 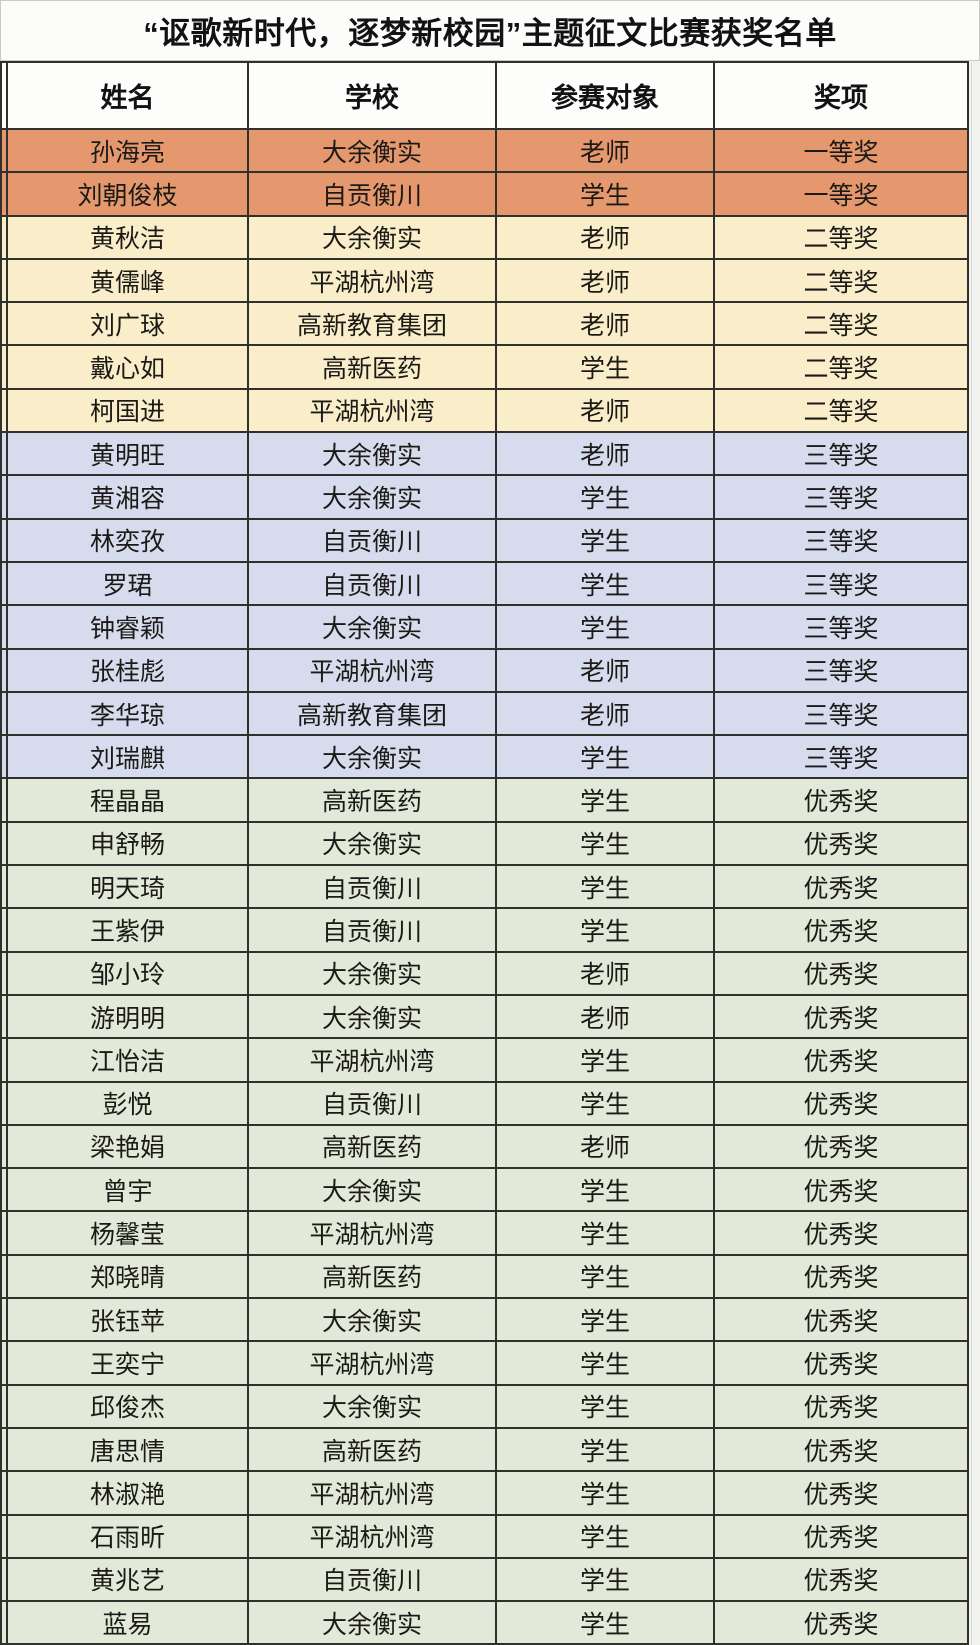 I want to click on table-row: 黄兆艺 自贡衡川 学生 优秀奖, so click(x=484, y=1579).